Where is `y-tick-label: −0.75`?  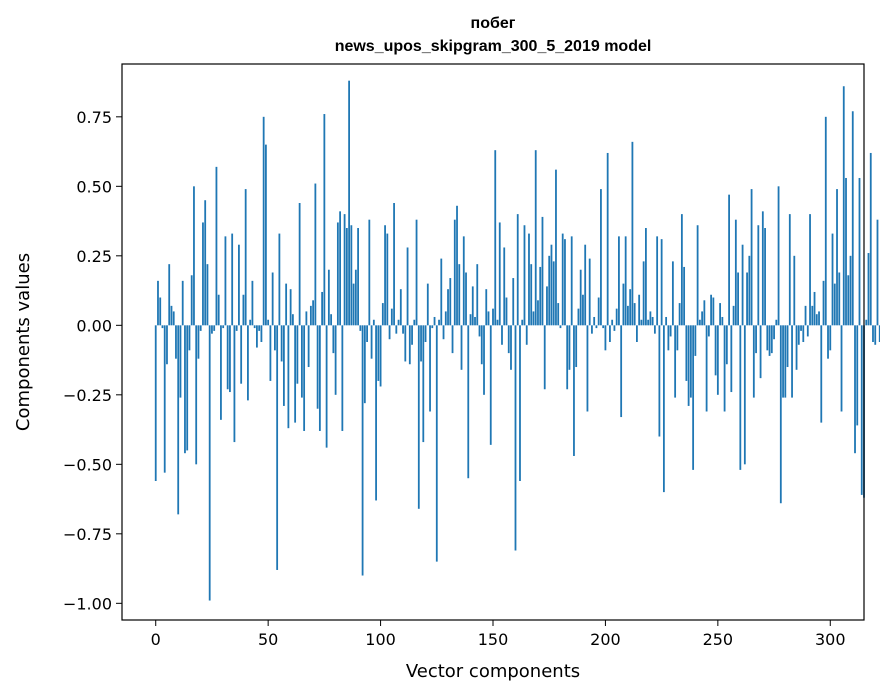 y-tick-label: −0.75 is located at coordinates (87, 534).